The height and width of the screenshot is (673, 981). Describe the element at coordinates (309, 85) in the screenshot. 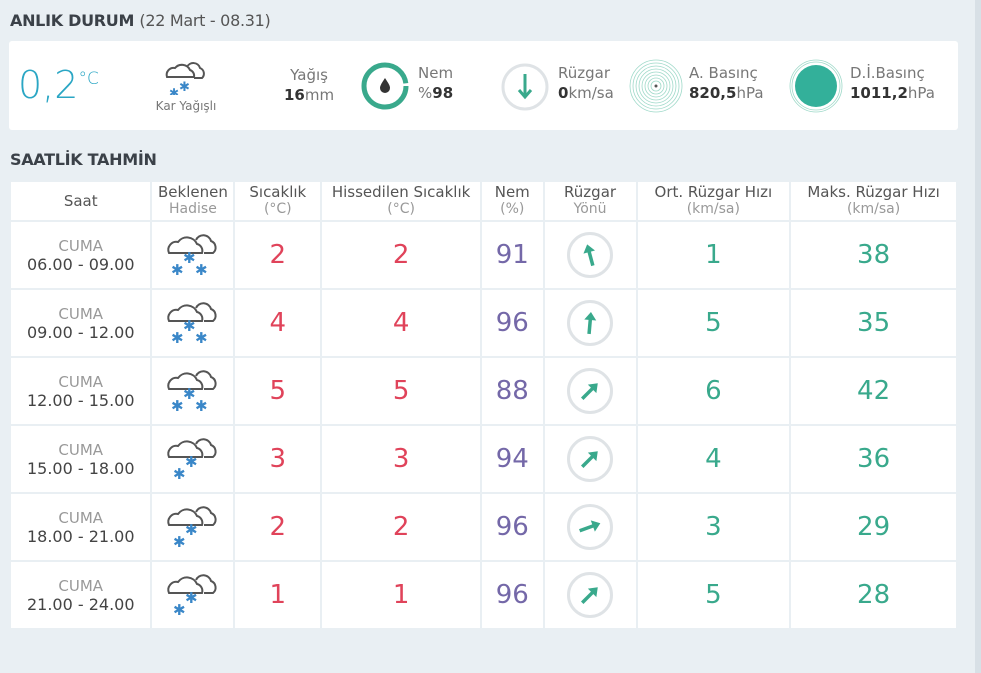

I see `precipitation: Yağış 16mm` at that location.